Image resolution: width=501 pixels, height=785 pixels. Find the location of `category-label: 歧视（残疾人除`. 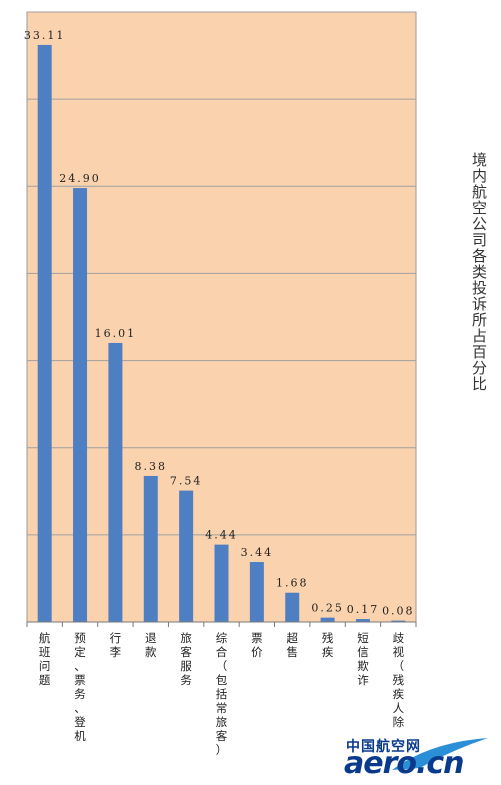

category-label: 歧视（残疾人除 is located at coordinates (399, 680).